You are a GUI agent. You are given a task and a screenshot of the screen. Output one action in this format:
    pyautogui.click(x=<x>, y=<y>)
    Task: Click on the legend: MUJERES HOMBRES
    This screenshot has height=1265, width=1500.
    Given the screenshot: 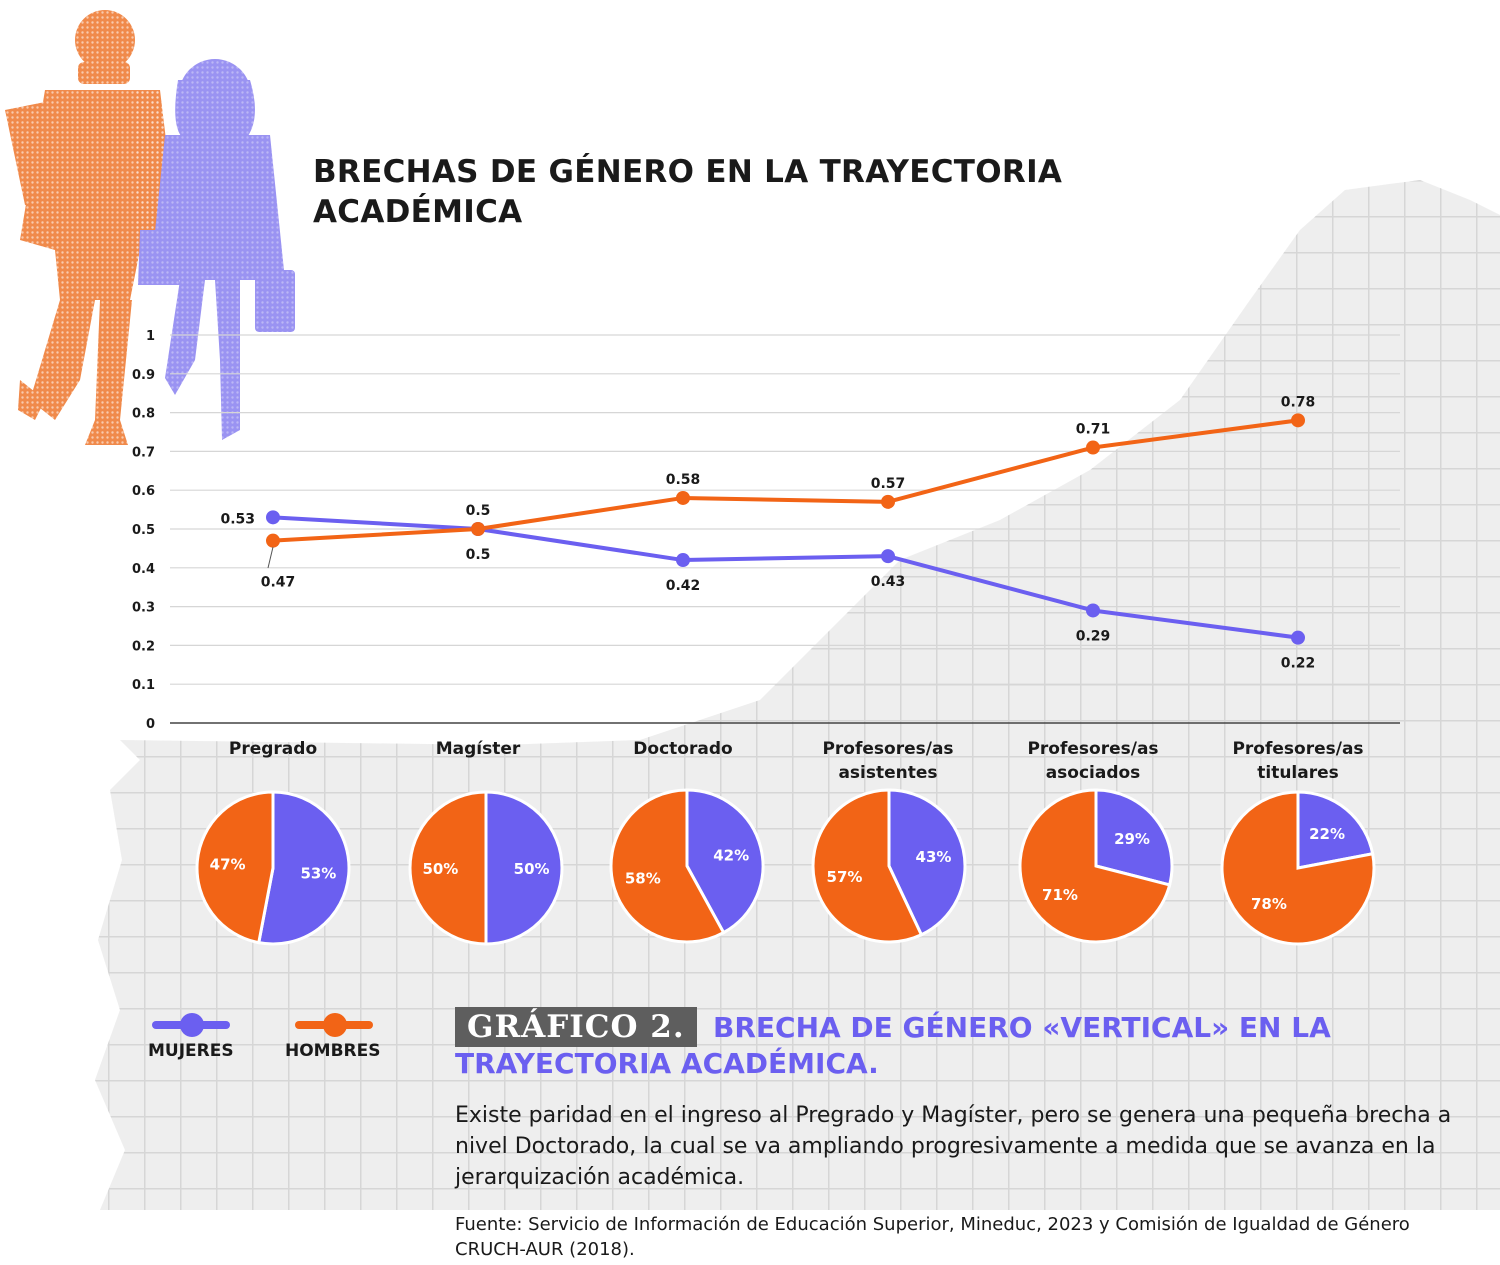 What is the action you would take?
    pyautogui.click(x=210, y=1043)
    